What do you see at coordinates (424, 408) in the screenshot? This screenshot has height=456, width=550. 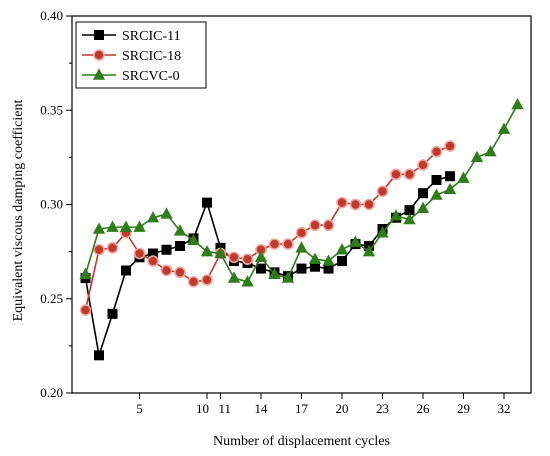 I see `x-tick-label: 26` at bounding box center [424, 408].